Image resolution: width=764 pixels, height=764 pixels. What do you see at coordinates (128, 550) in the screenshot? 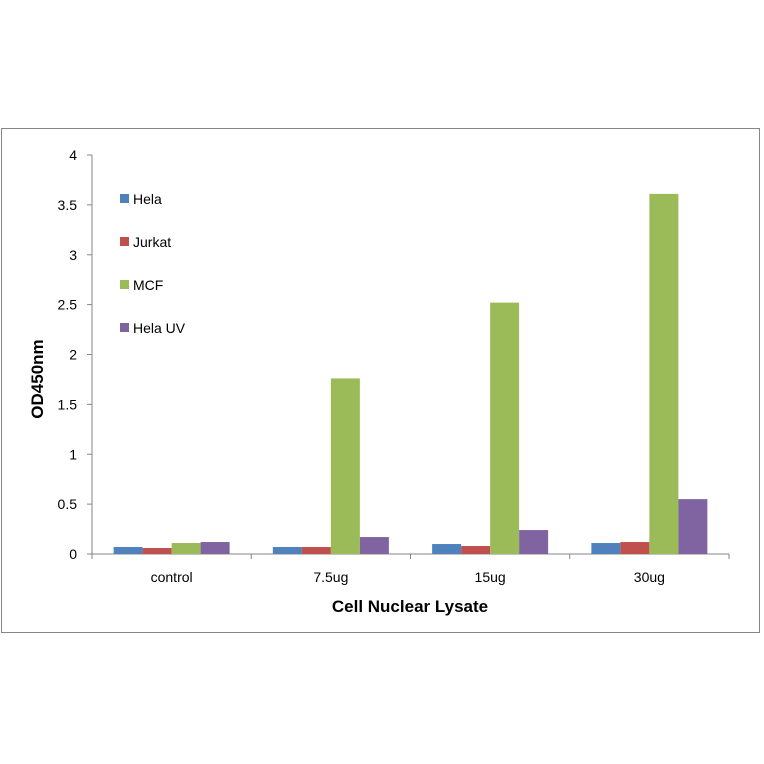
I see `bar-hela-control` at bounding box center [128, 550].